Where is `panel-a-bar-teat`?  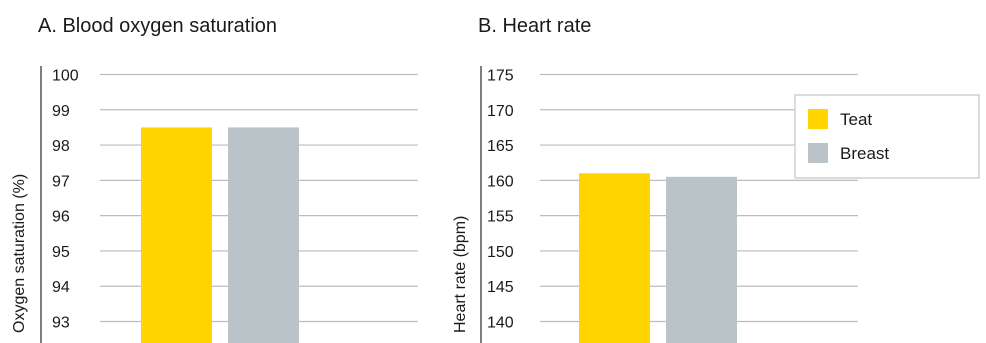 panel-a-bar-teat is located at coordinates (176, 235).